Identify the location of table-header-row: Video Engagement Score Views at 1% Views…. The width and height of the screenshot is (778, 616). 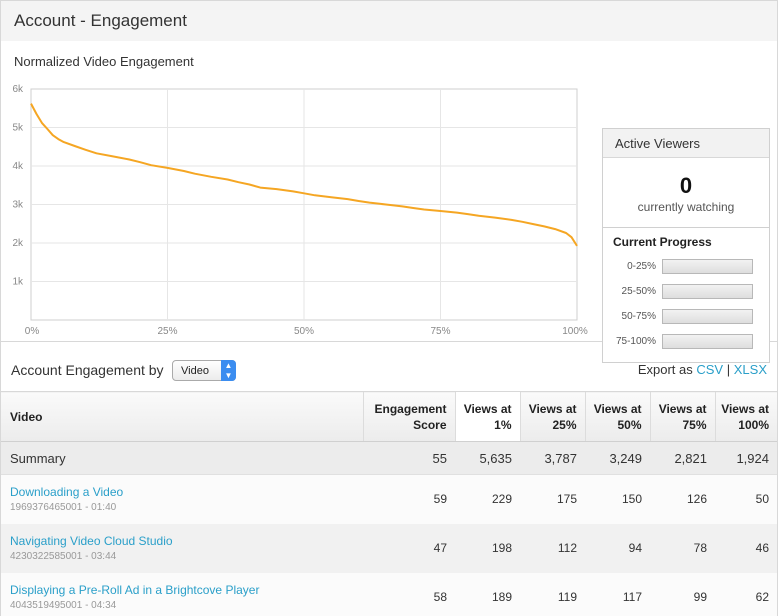
(389, 416).